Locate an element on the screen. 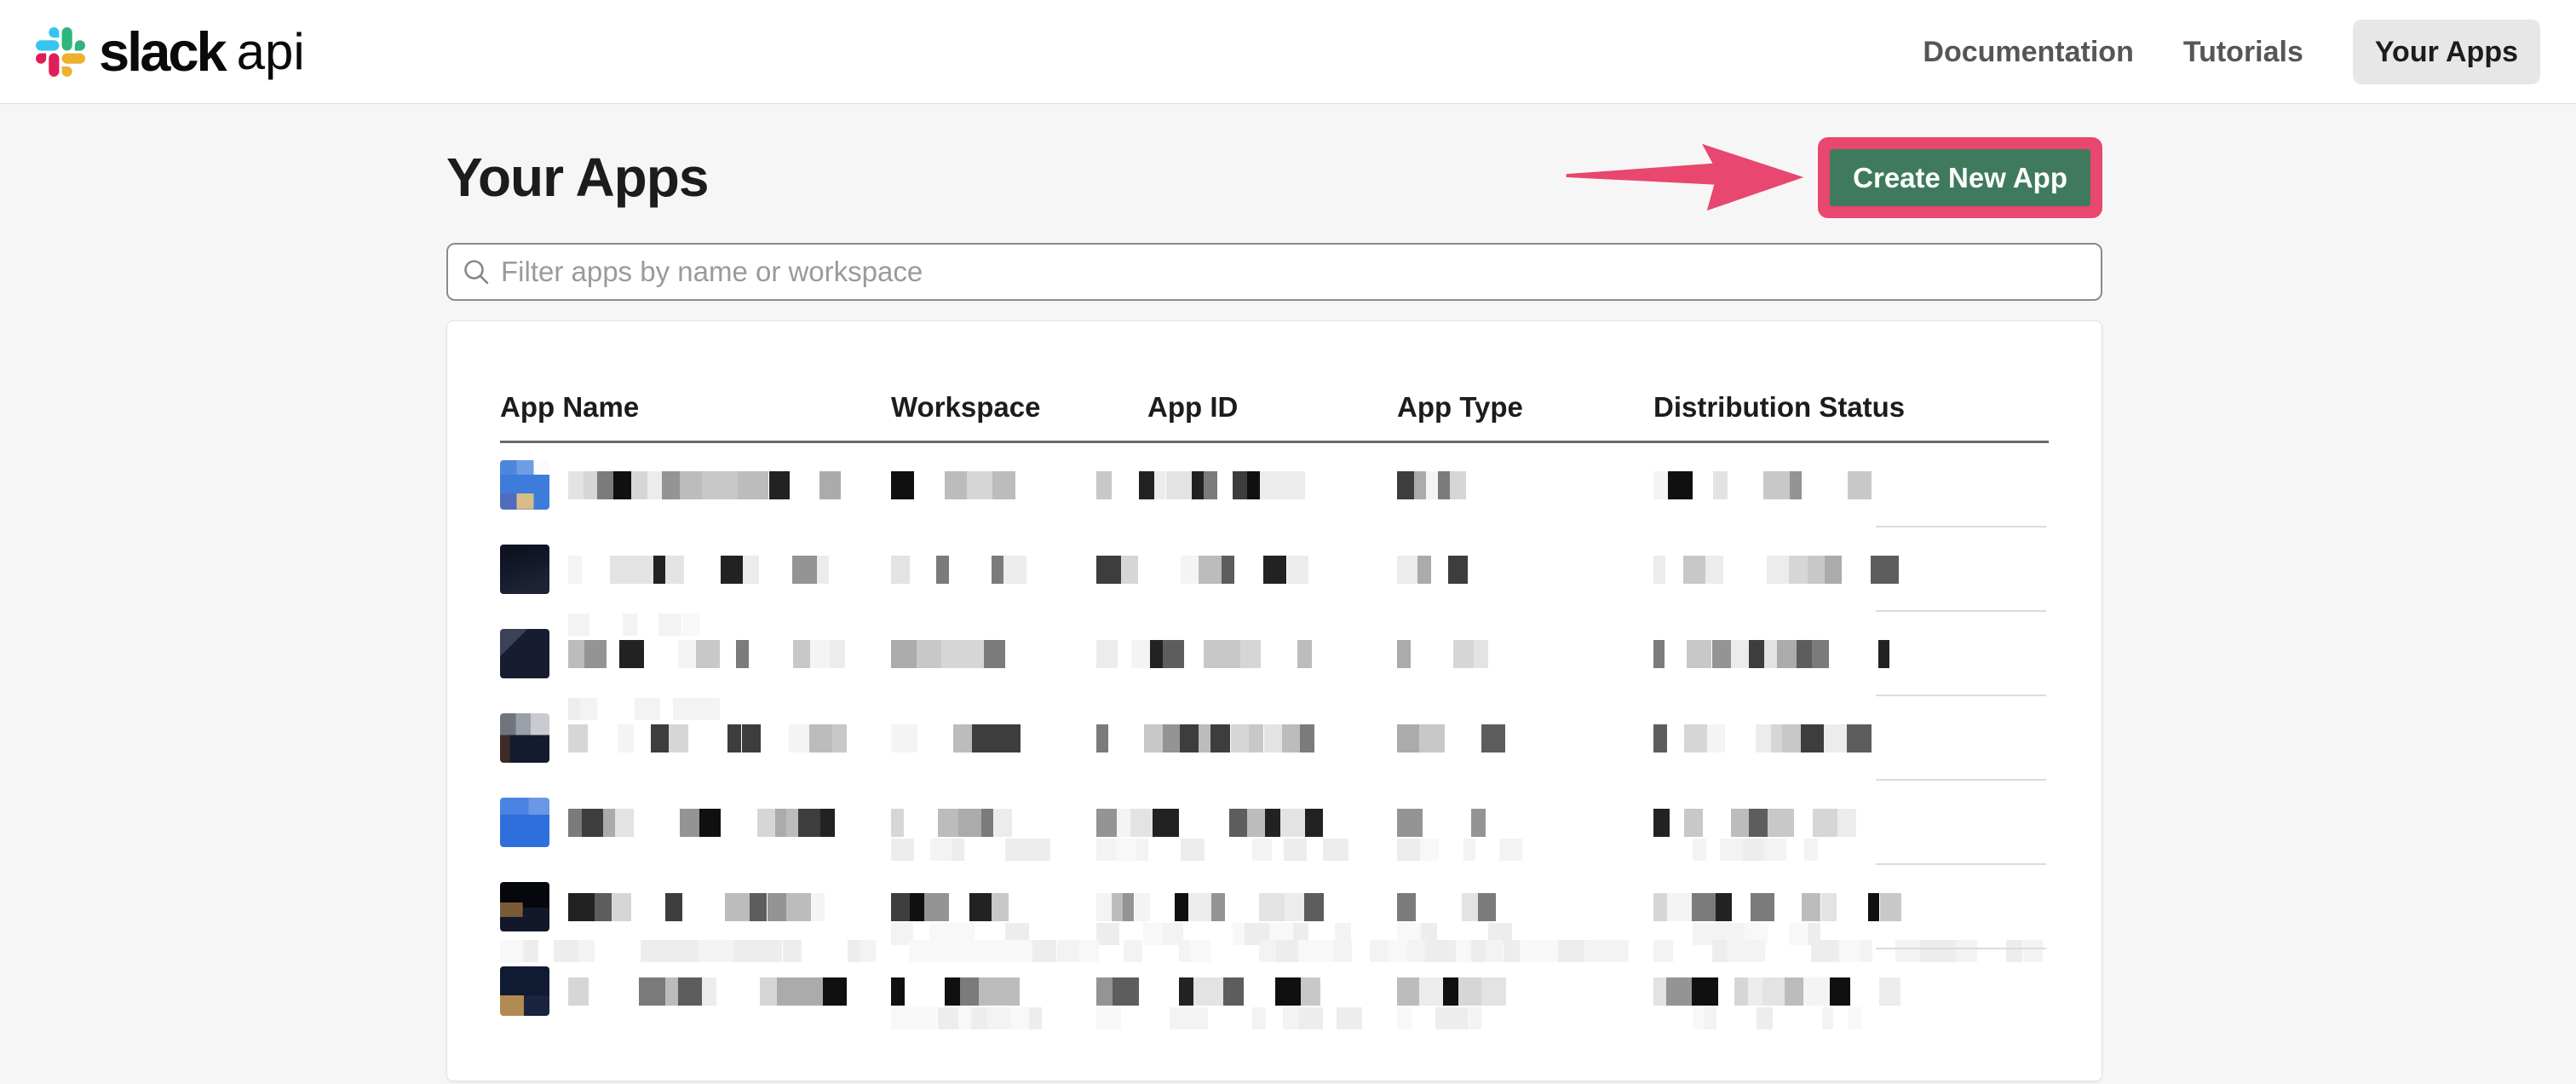 This screenshot has height=1084, width=2576. nav-your-apps: Your Apps is located at coordinates (2446, 52).